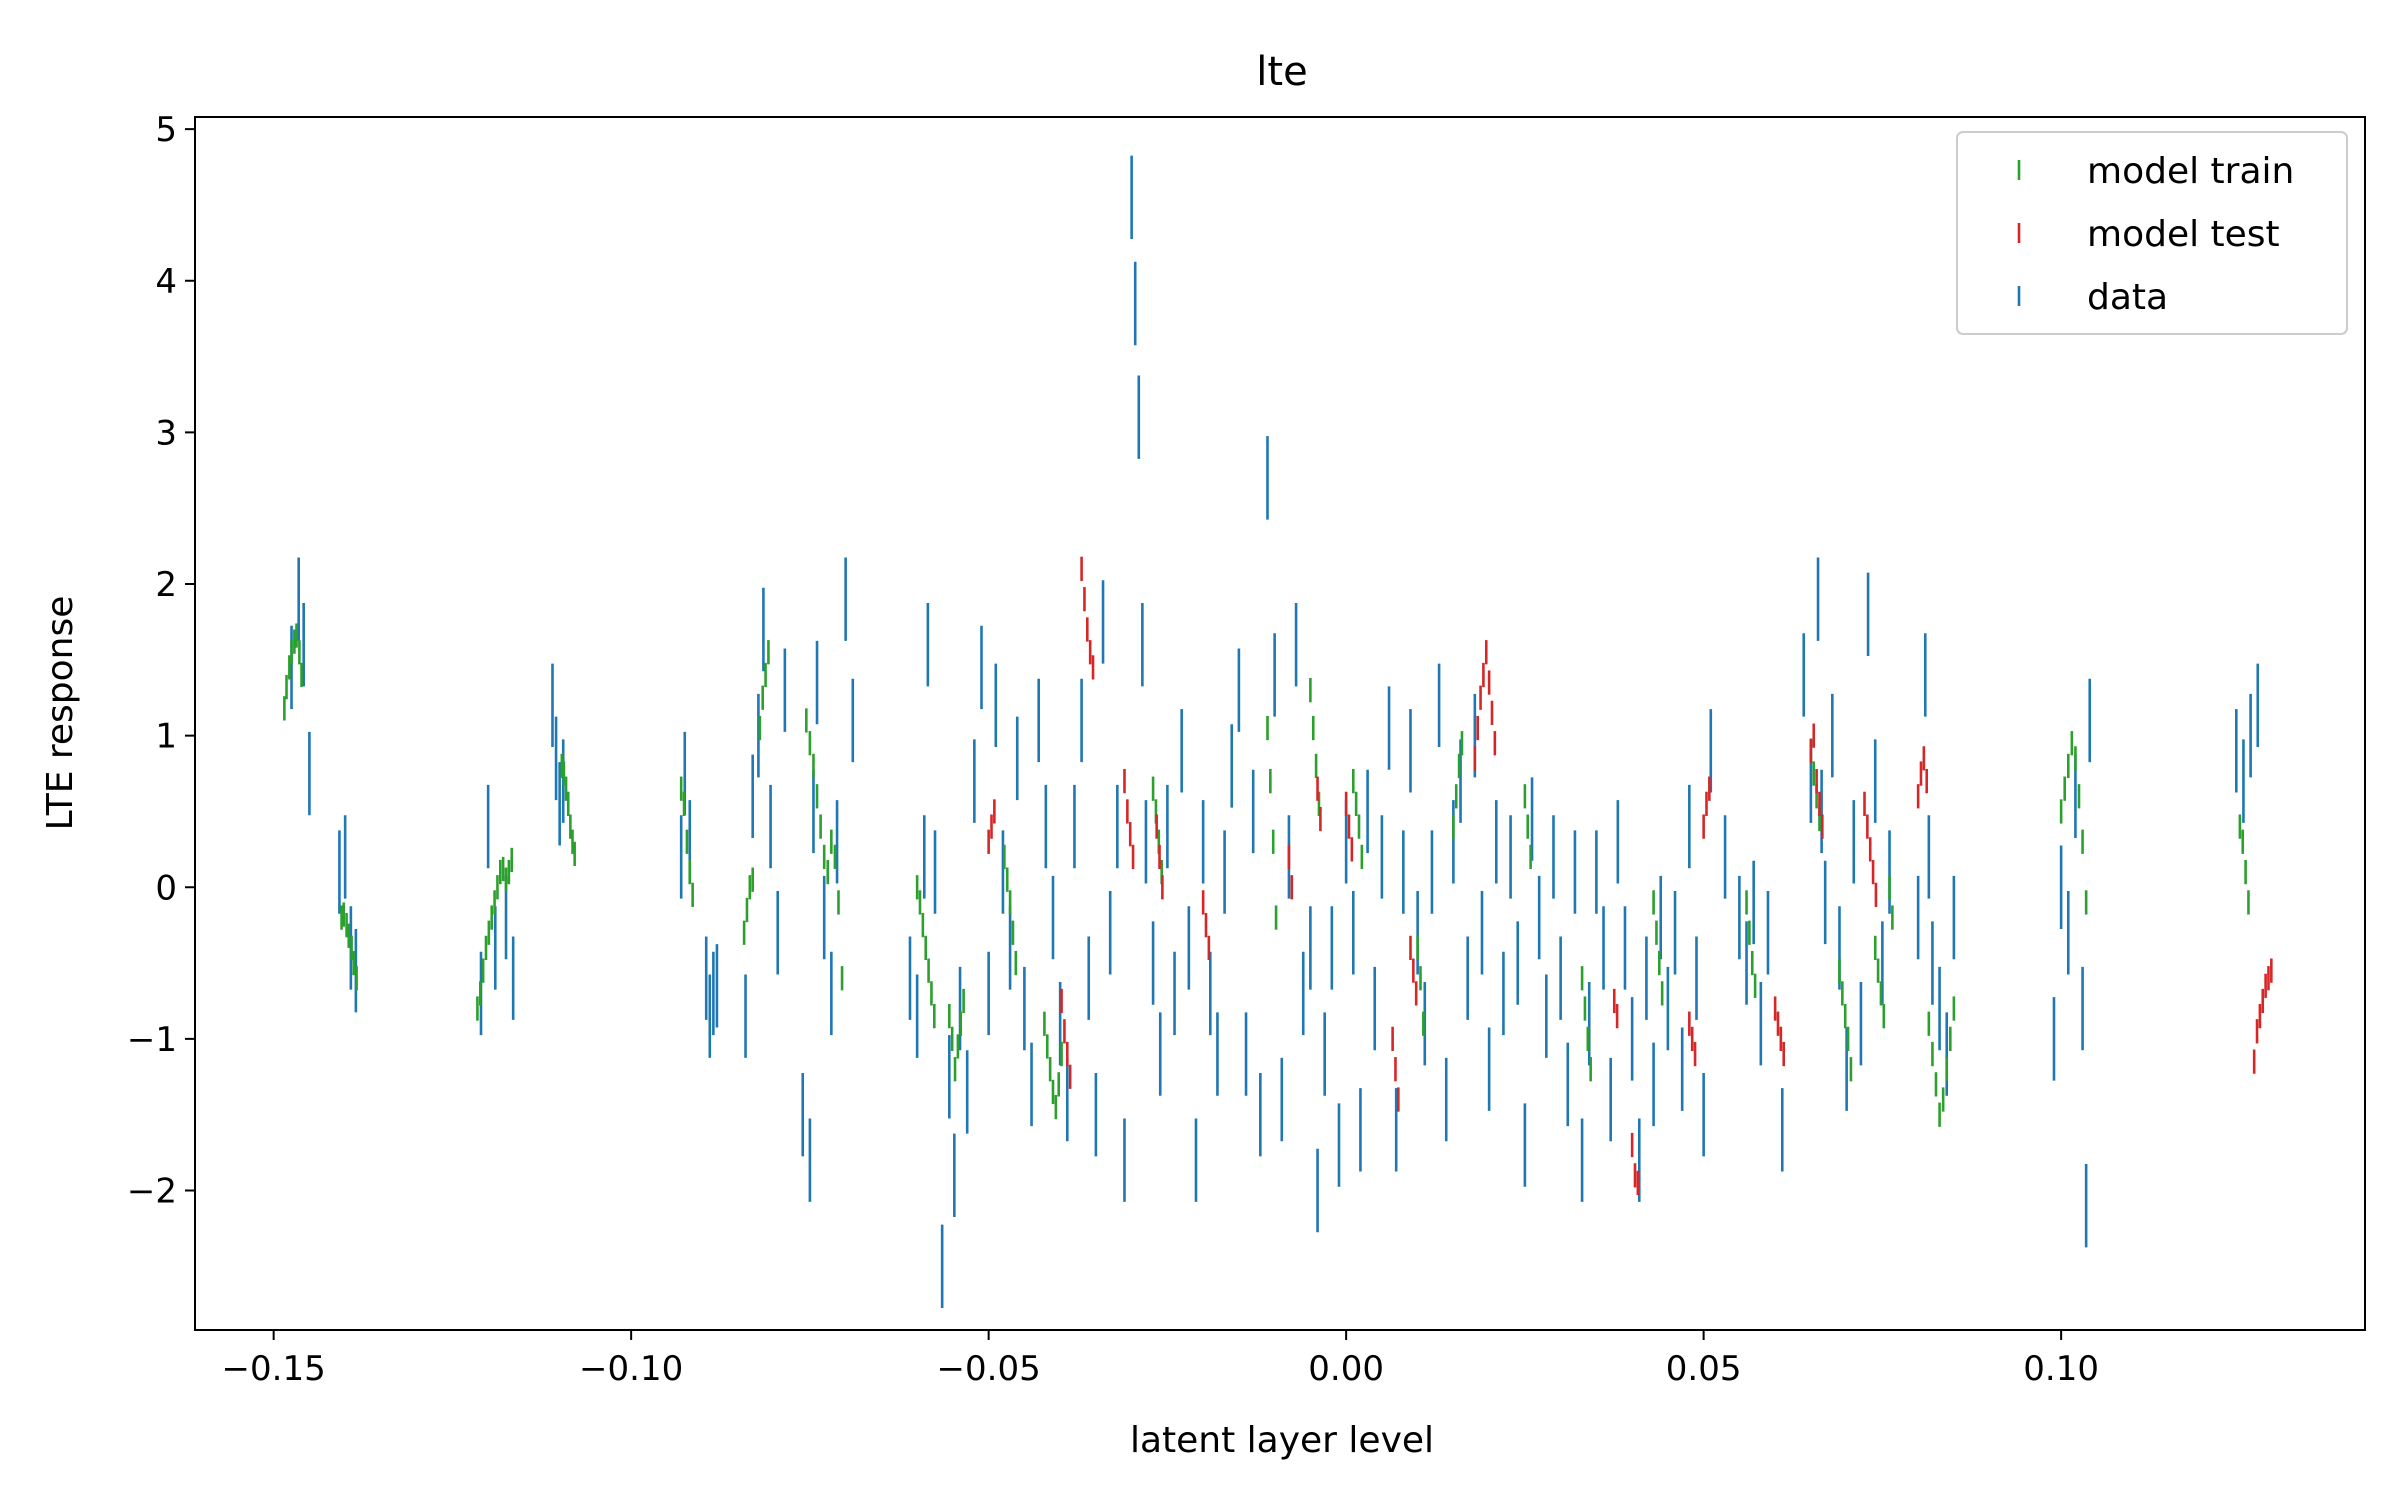 Image resolution: width=2400 pixels, height=1500 pixels. Describe the element at coordinates (2190, 171) in the screenshot. I see `legend-entry: model train` at that location.